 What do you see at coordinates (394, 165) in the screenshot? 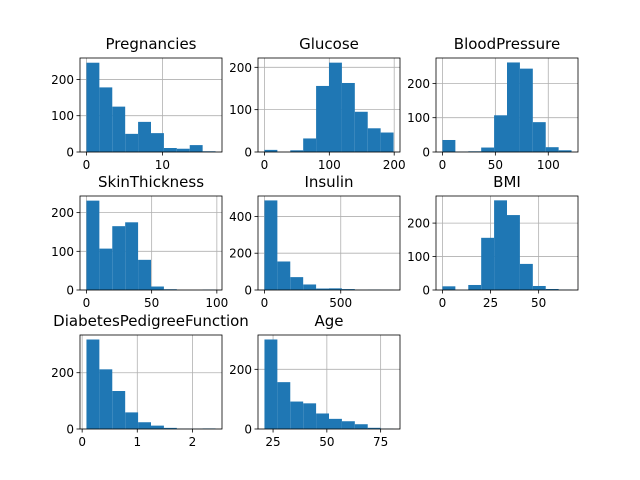
I see `x-tick-label: 200` at bounding box center [394, 165].